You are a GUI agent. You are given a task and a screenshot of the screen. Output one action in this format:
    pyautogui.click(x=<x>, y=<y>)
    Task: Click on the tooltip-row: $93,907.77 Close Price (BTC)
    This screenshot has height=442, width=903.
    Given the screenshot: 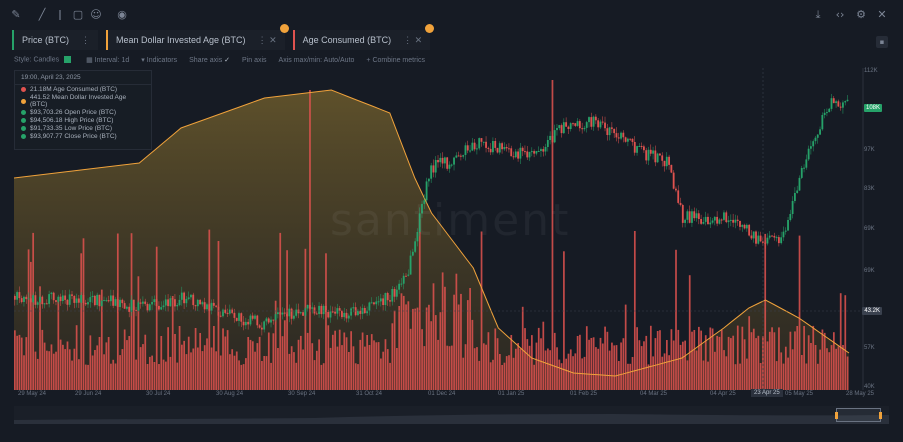 What is the action you would take?
    pyautogui.click(x=83, y=136)
    